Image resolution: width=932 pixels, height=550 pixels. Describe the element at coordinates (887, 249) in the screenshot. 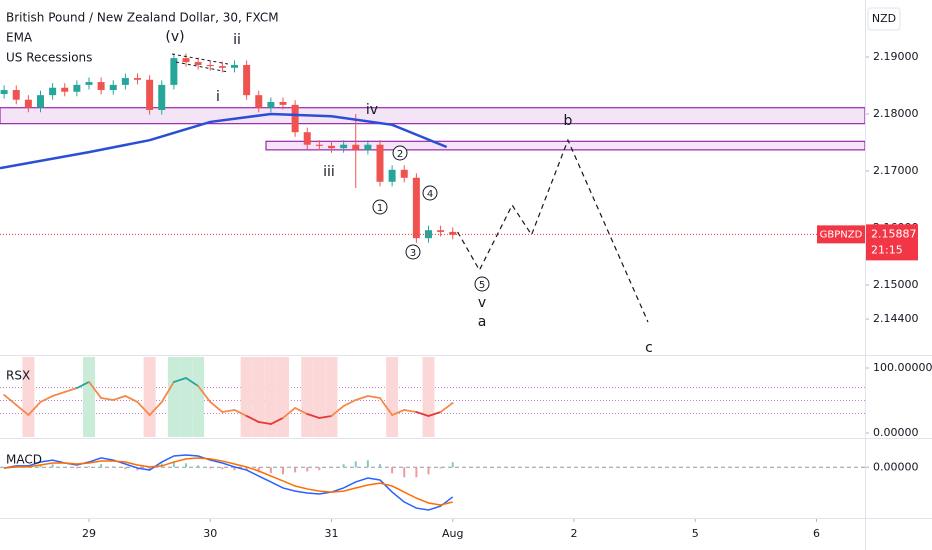

I see `countdown-label: 21:15` at that location.